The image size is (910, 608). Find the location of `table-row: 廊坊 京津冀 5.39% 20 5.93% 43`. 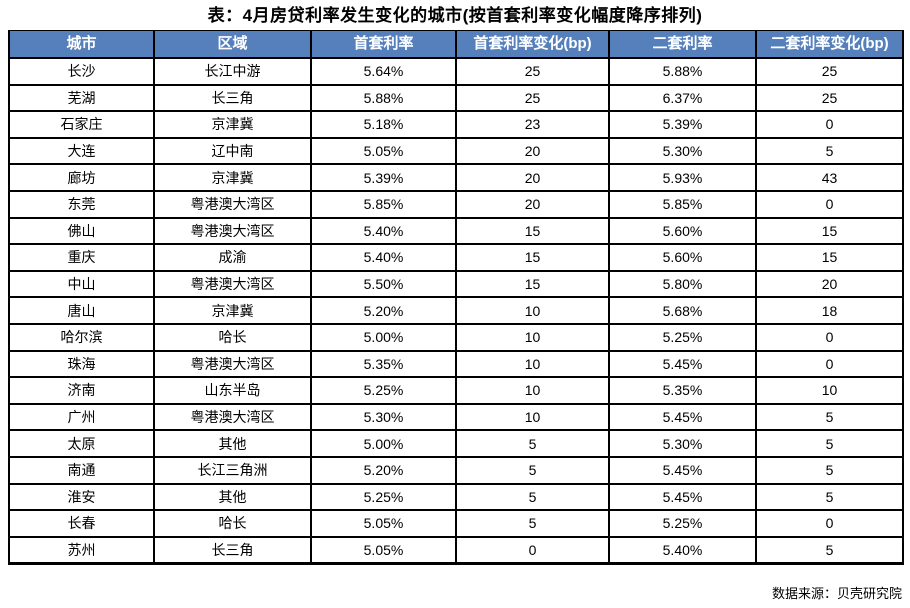

table-row: 廊坊 京津冀 5.39% 20 5.93% 43 is located at coordinates (456, 177).